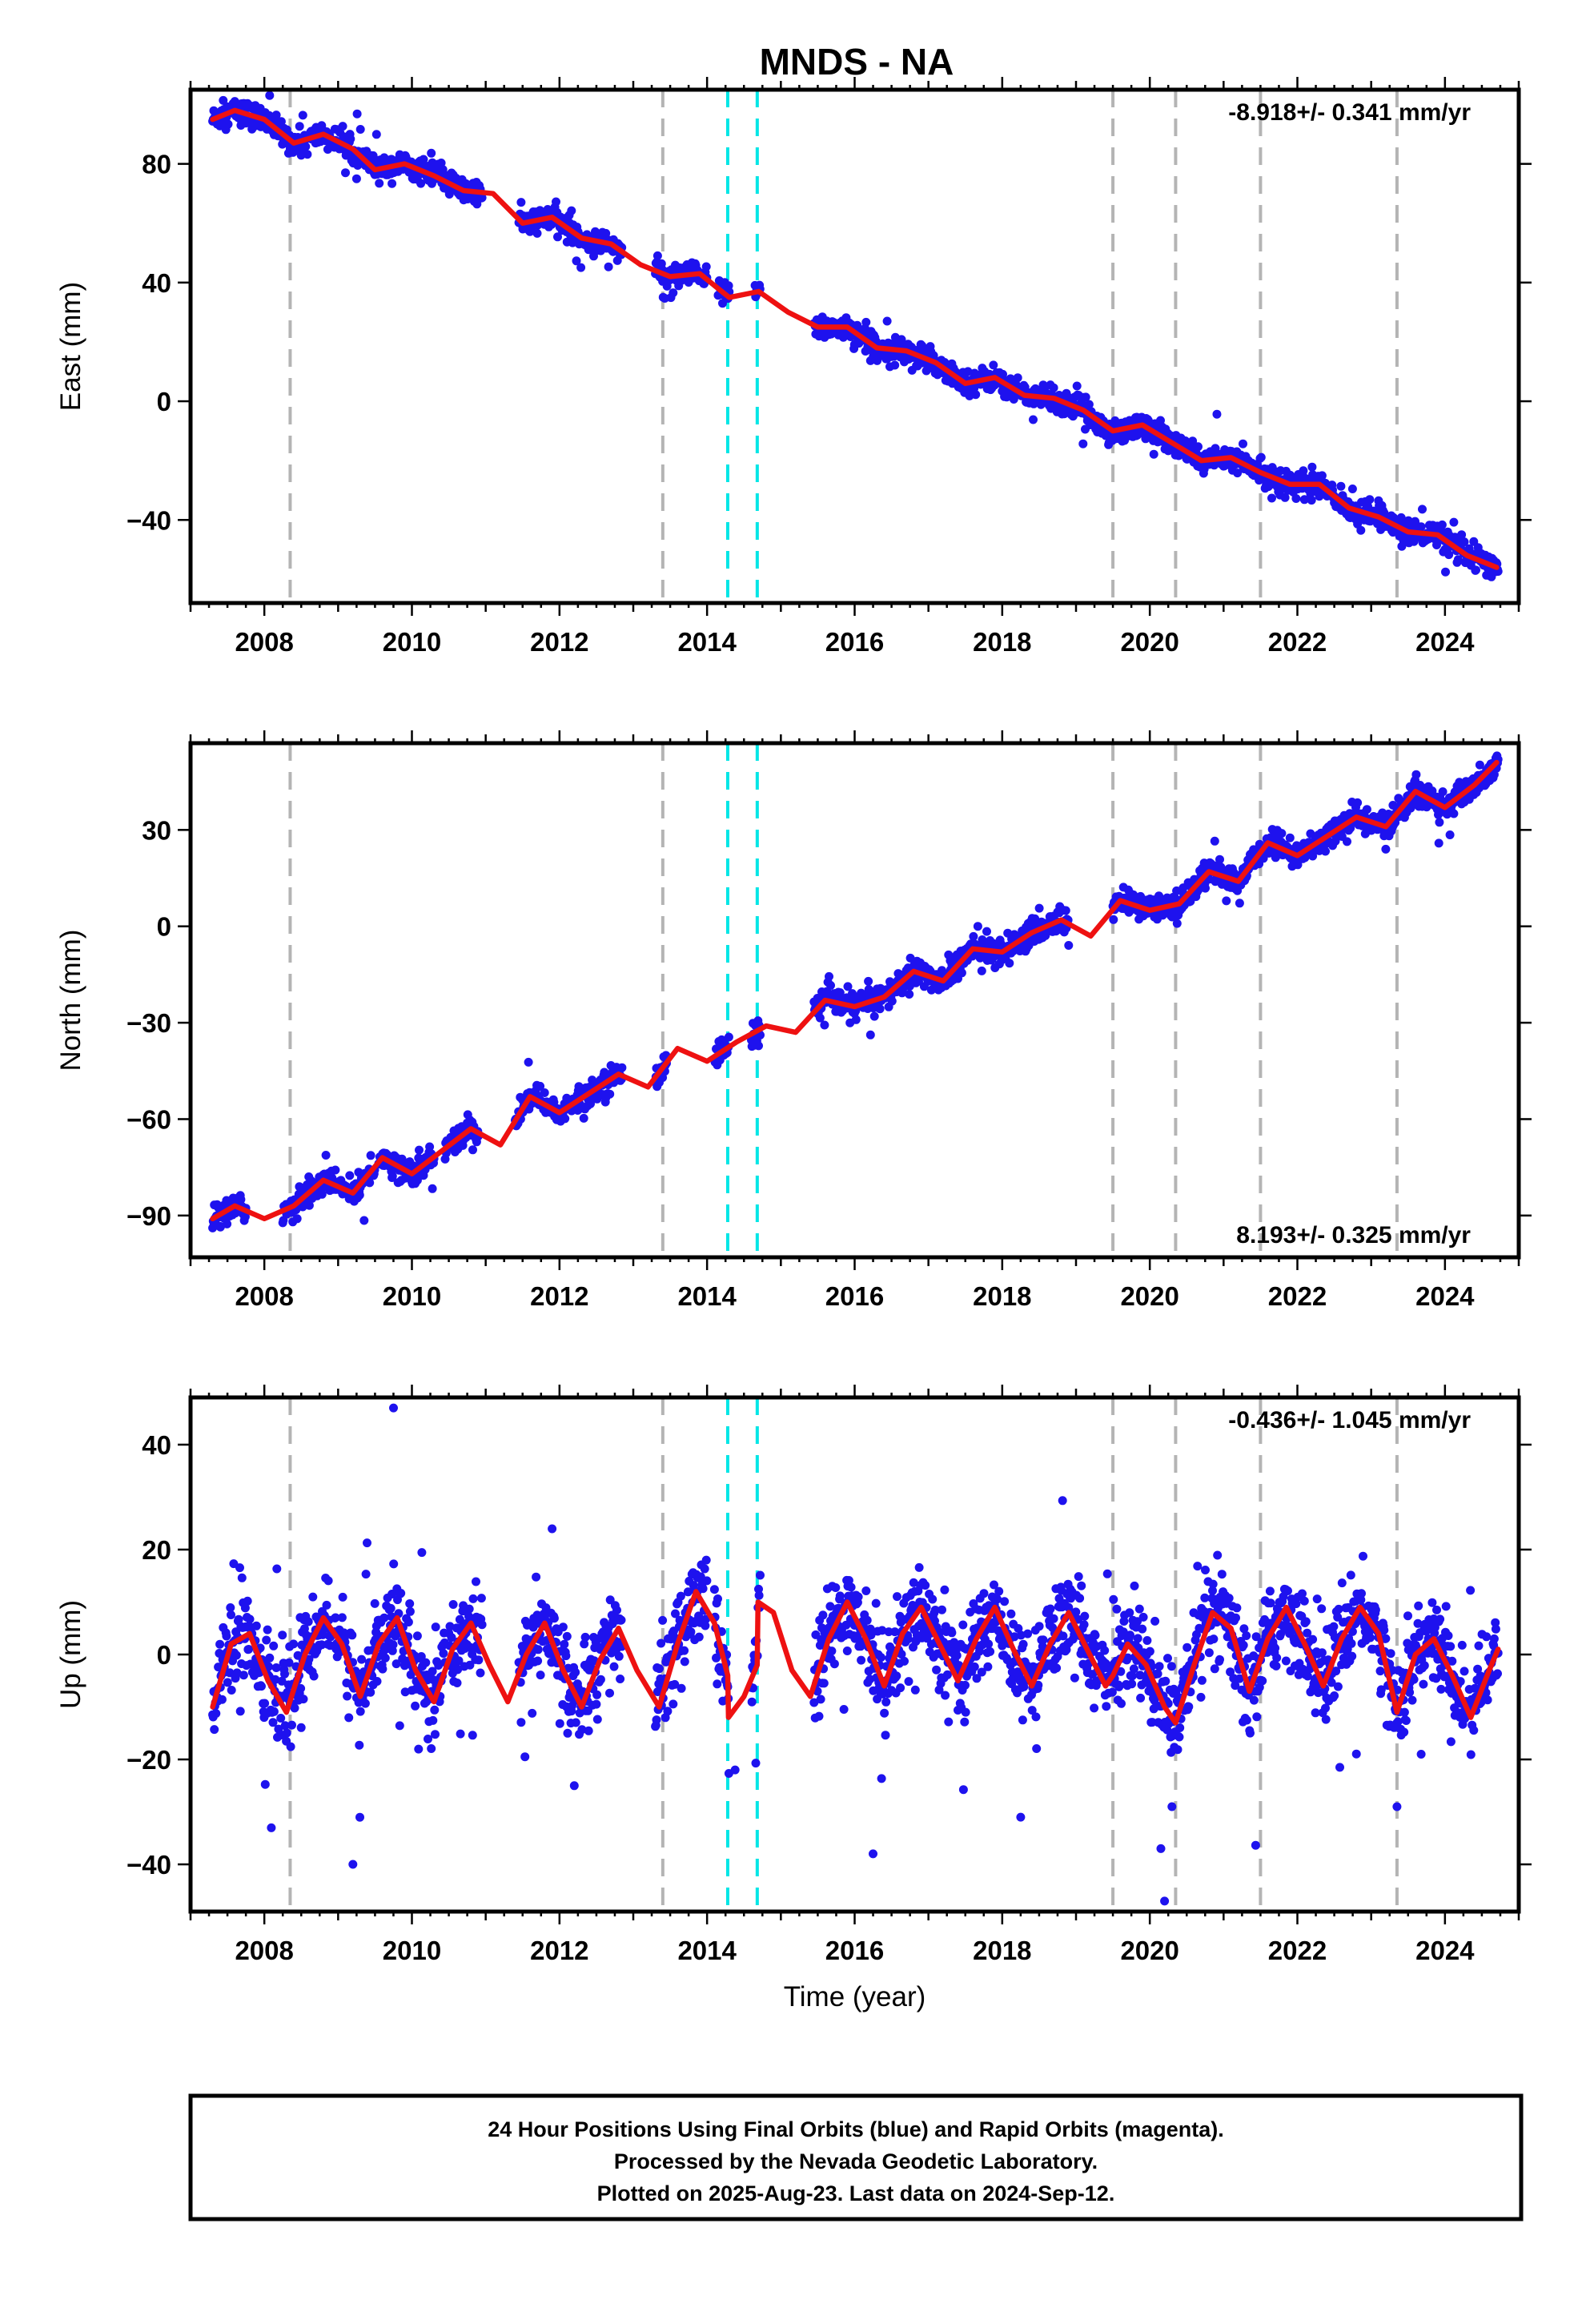 Image resolution: width=1582 pixels, height=2324 pixels. What do you see at coordinates (1350, 113) in the screenshot?
I see `velocity-rate-label: -8.918+/- 0.341 mm/yr` at bounding box center [1350, 113].